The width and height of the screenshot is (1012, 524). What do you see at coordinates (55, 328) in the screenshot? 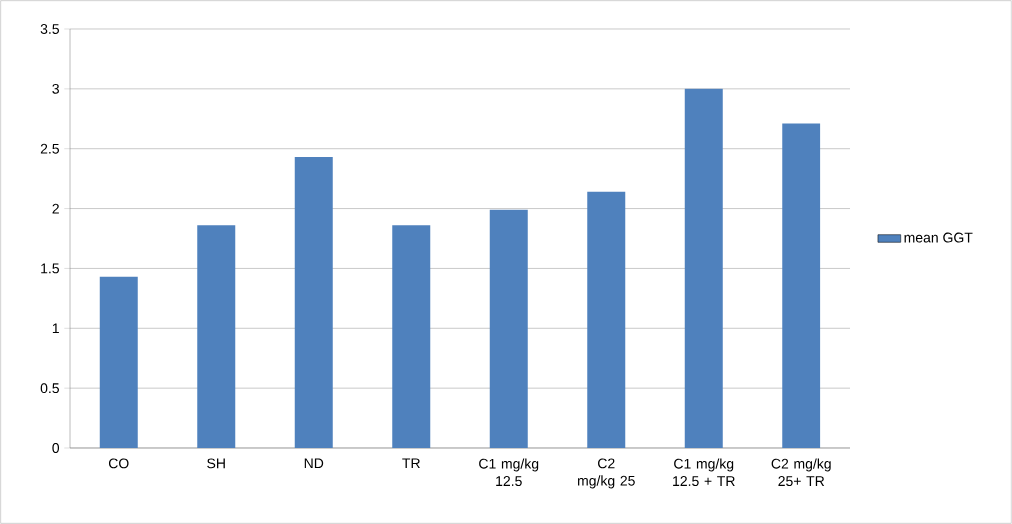
I see `y-tick-label: 1` at bounding box center [55, 328].